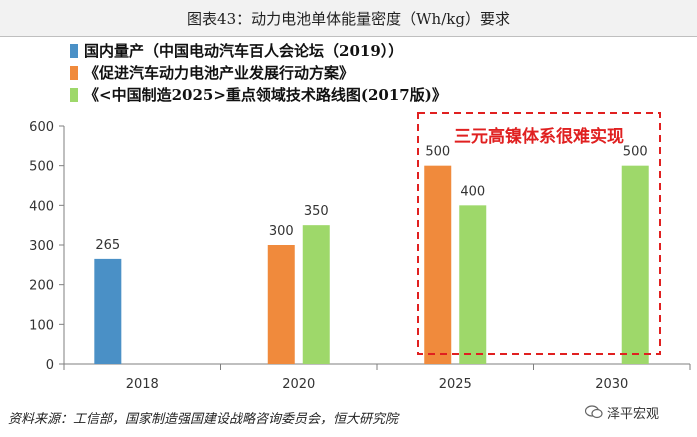 This screenshot has height=437, width=697. Describe the element at coordinates (41, 325) in the screenshot. I see `y-tick-label: 100` at that location.